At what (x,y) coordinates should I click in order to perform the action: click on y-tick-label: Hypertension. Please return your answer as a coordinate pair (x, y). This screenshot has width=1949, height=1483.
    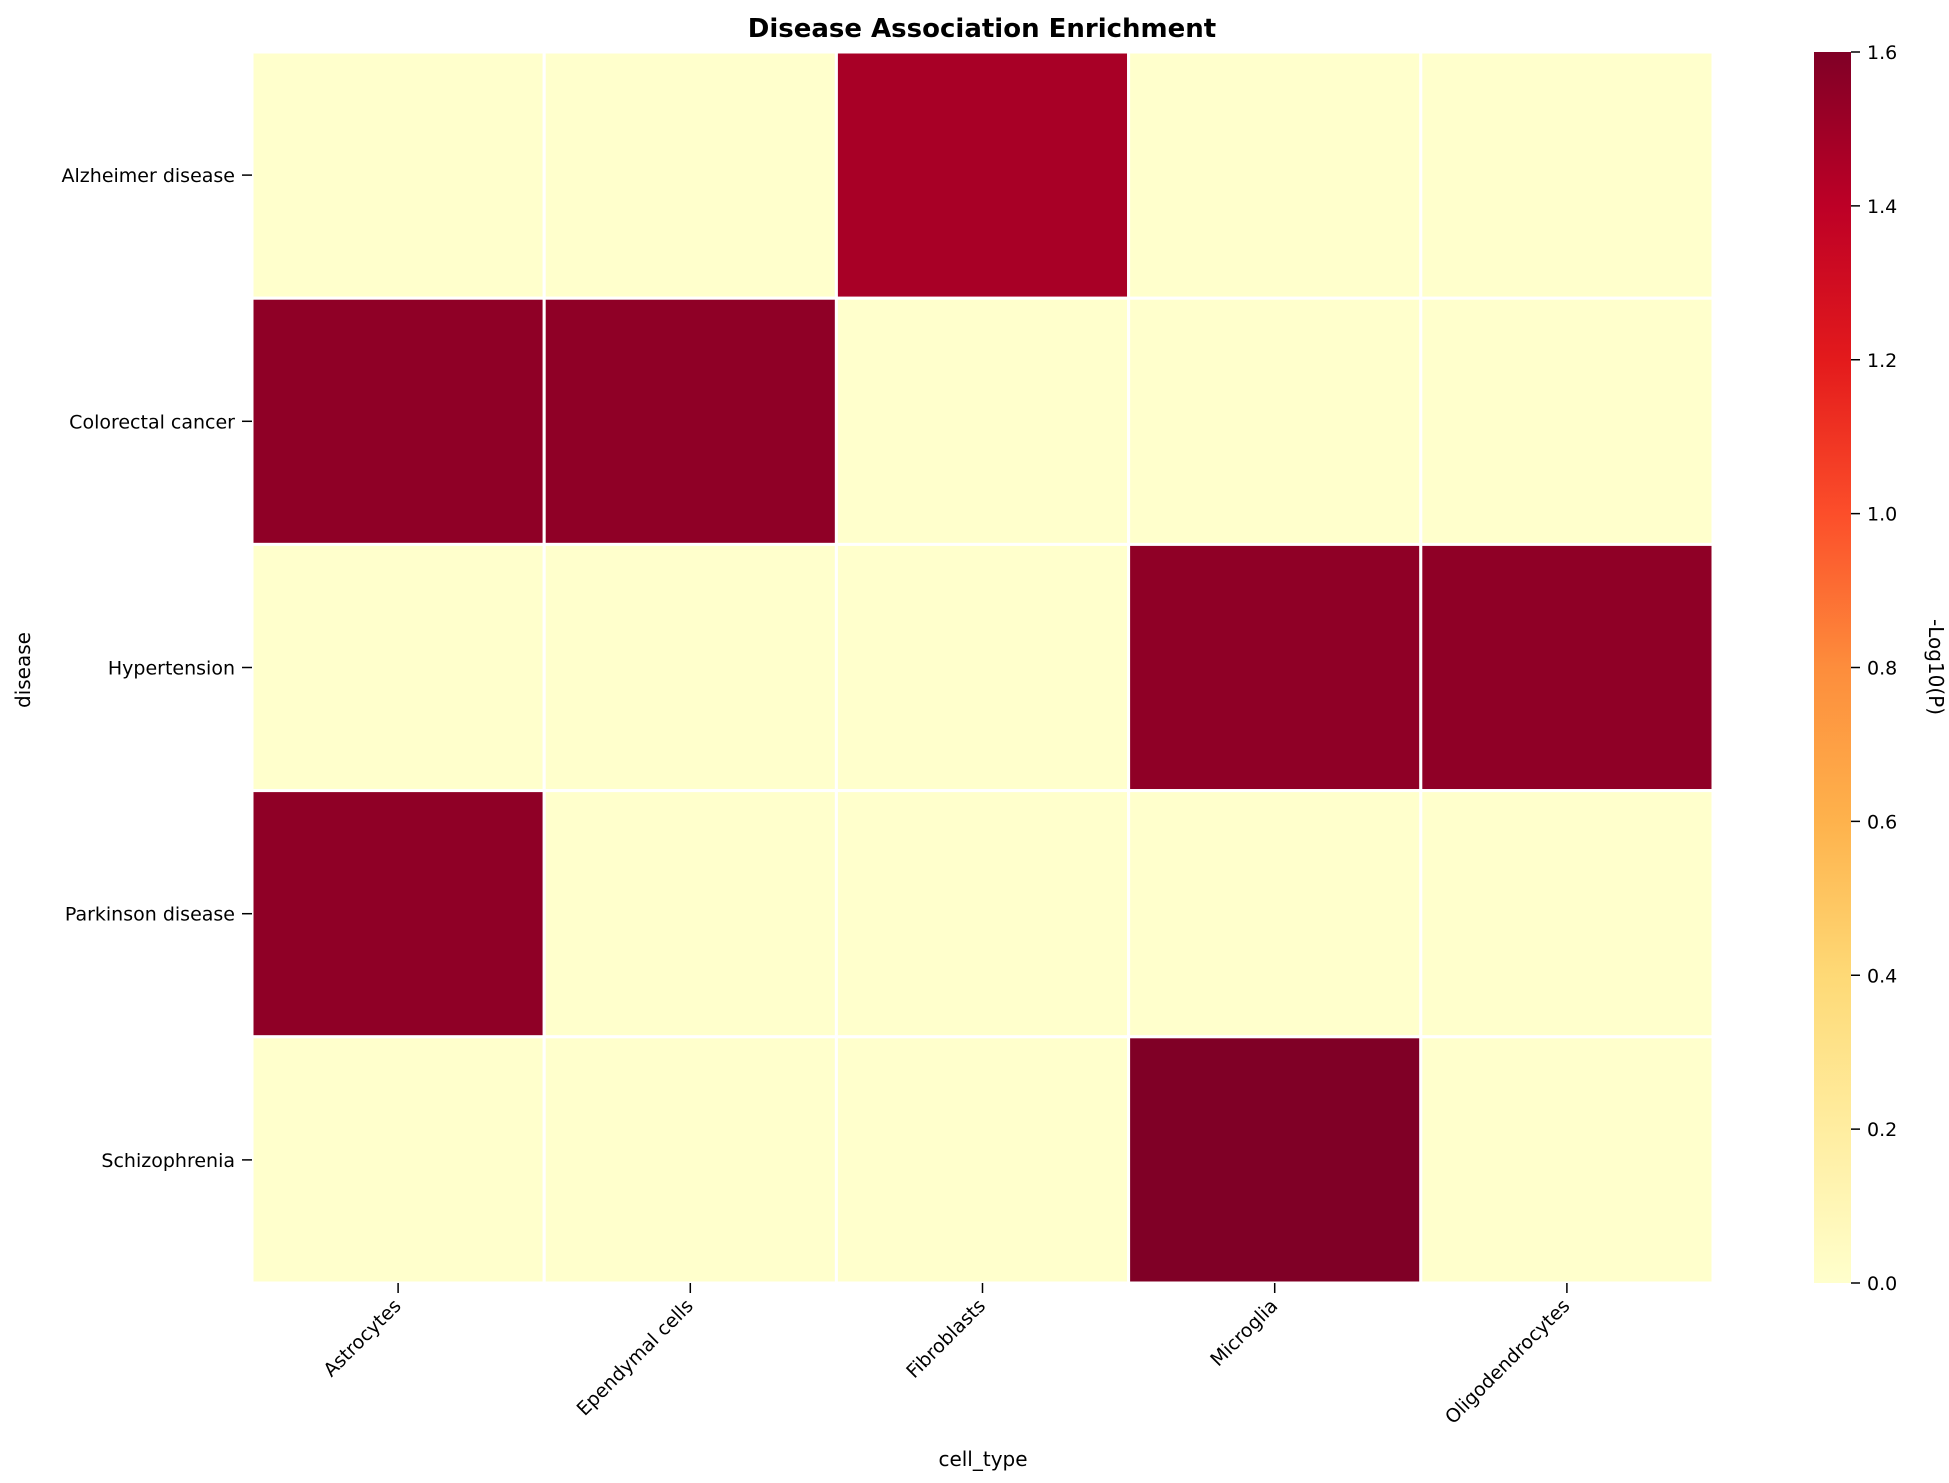
    Looking at the image, I should click on (171, 669).